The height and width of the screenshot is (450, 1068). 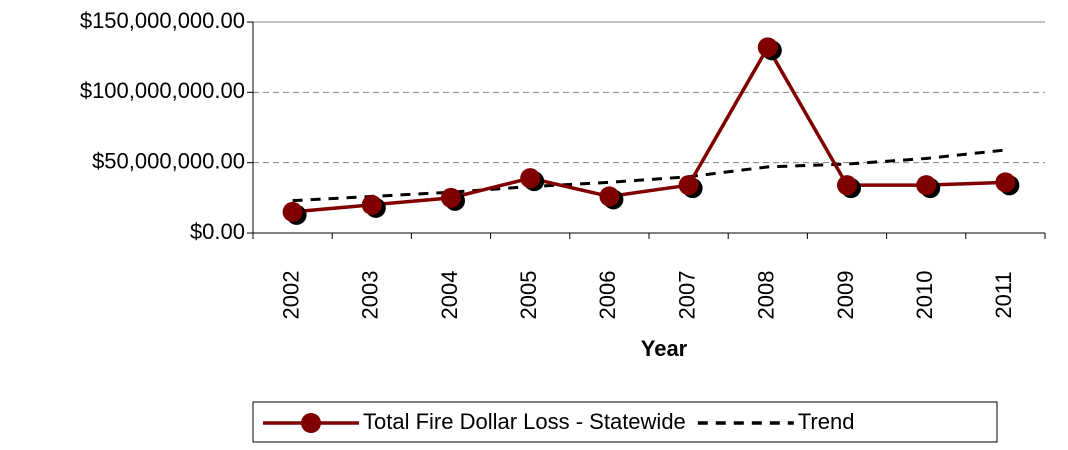 What do you see at coordinates (162, 20) in the screenshot?
I see `y-tick-label: $150,000,000.00` at bounding box center [162, 20].